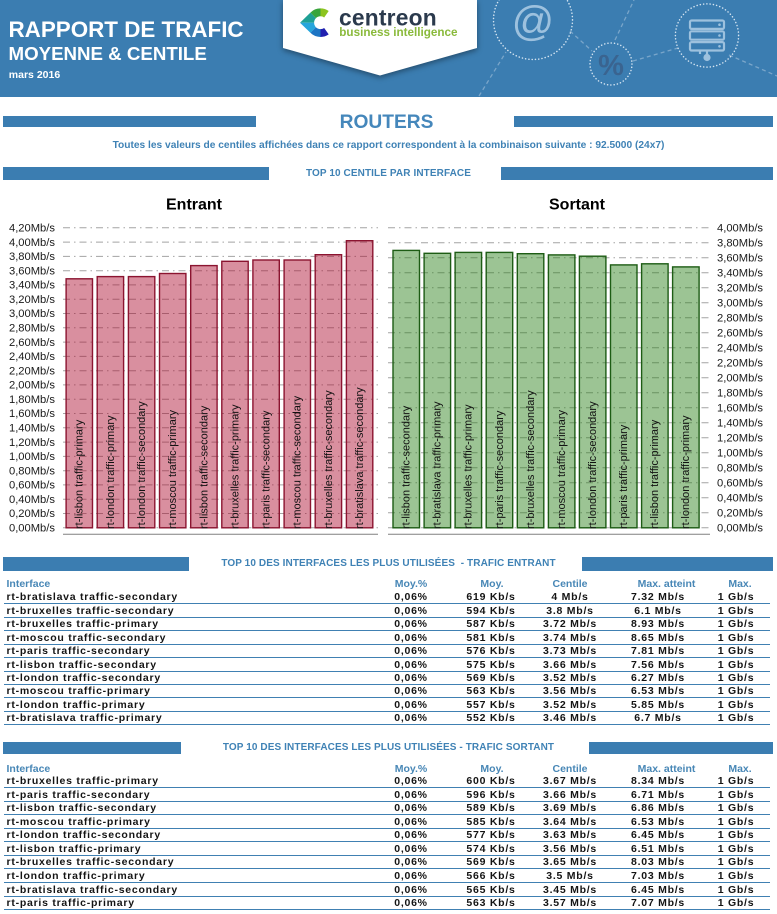 The image size is (777, 914). Describe the element at coordinates (398, 32) in the screenshot. I see `svg-text: business intelligence` at that location.